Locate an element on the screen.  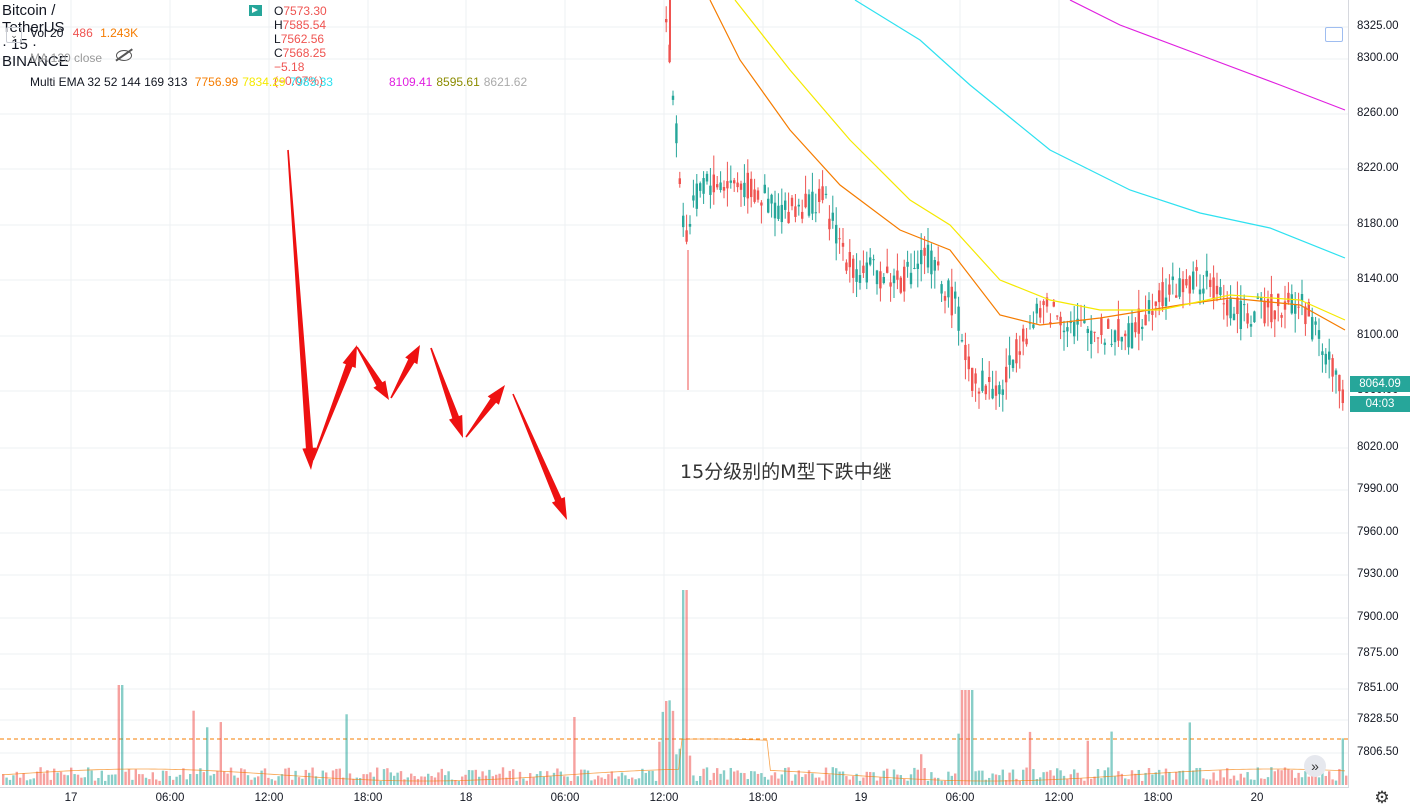
symbol-title: Bitcoin / TetherUS · 15 · BINANCE is located at coordinates (35, 36).